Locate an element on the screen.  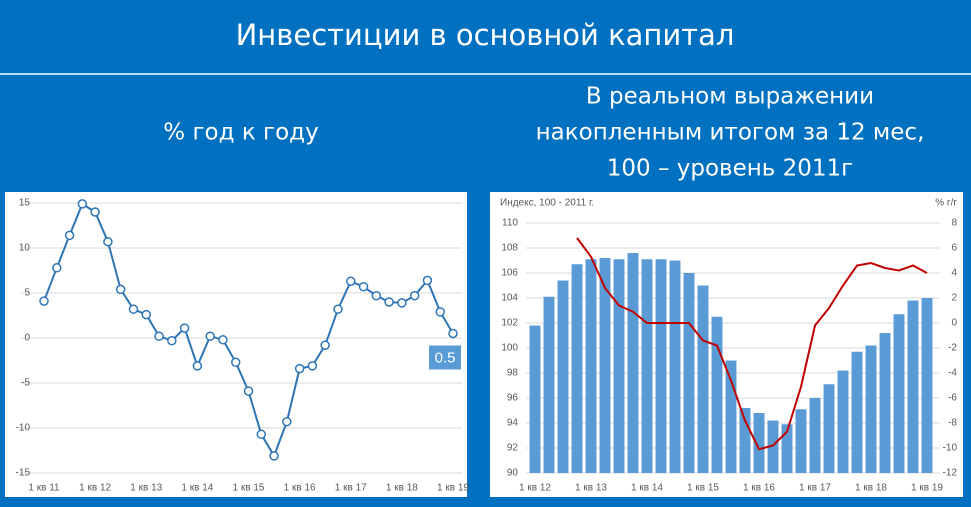
y-tick-label: 100 is located at coordinates (509, 348).